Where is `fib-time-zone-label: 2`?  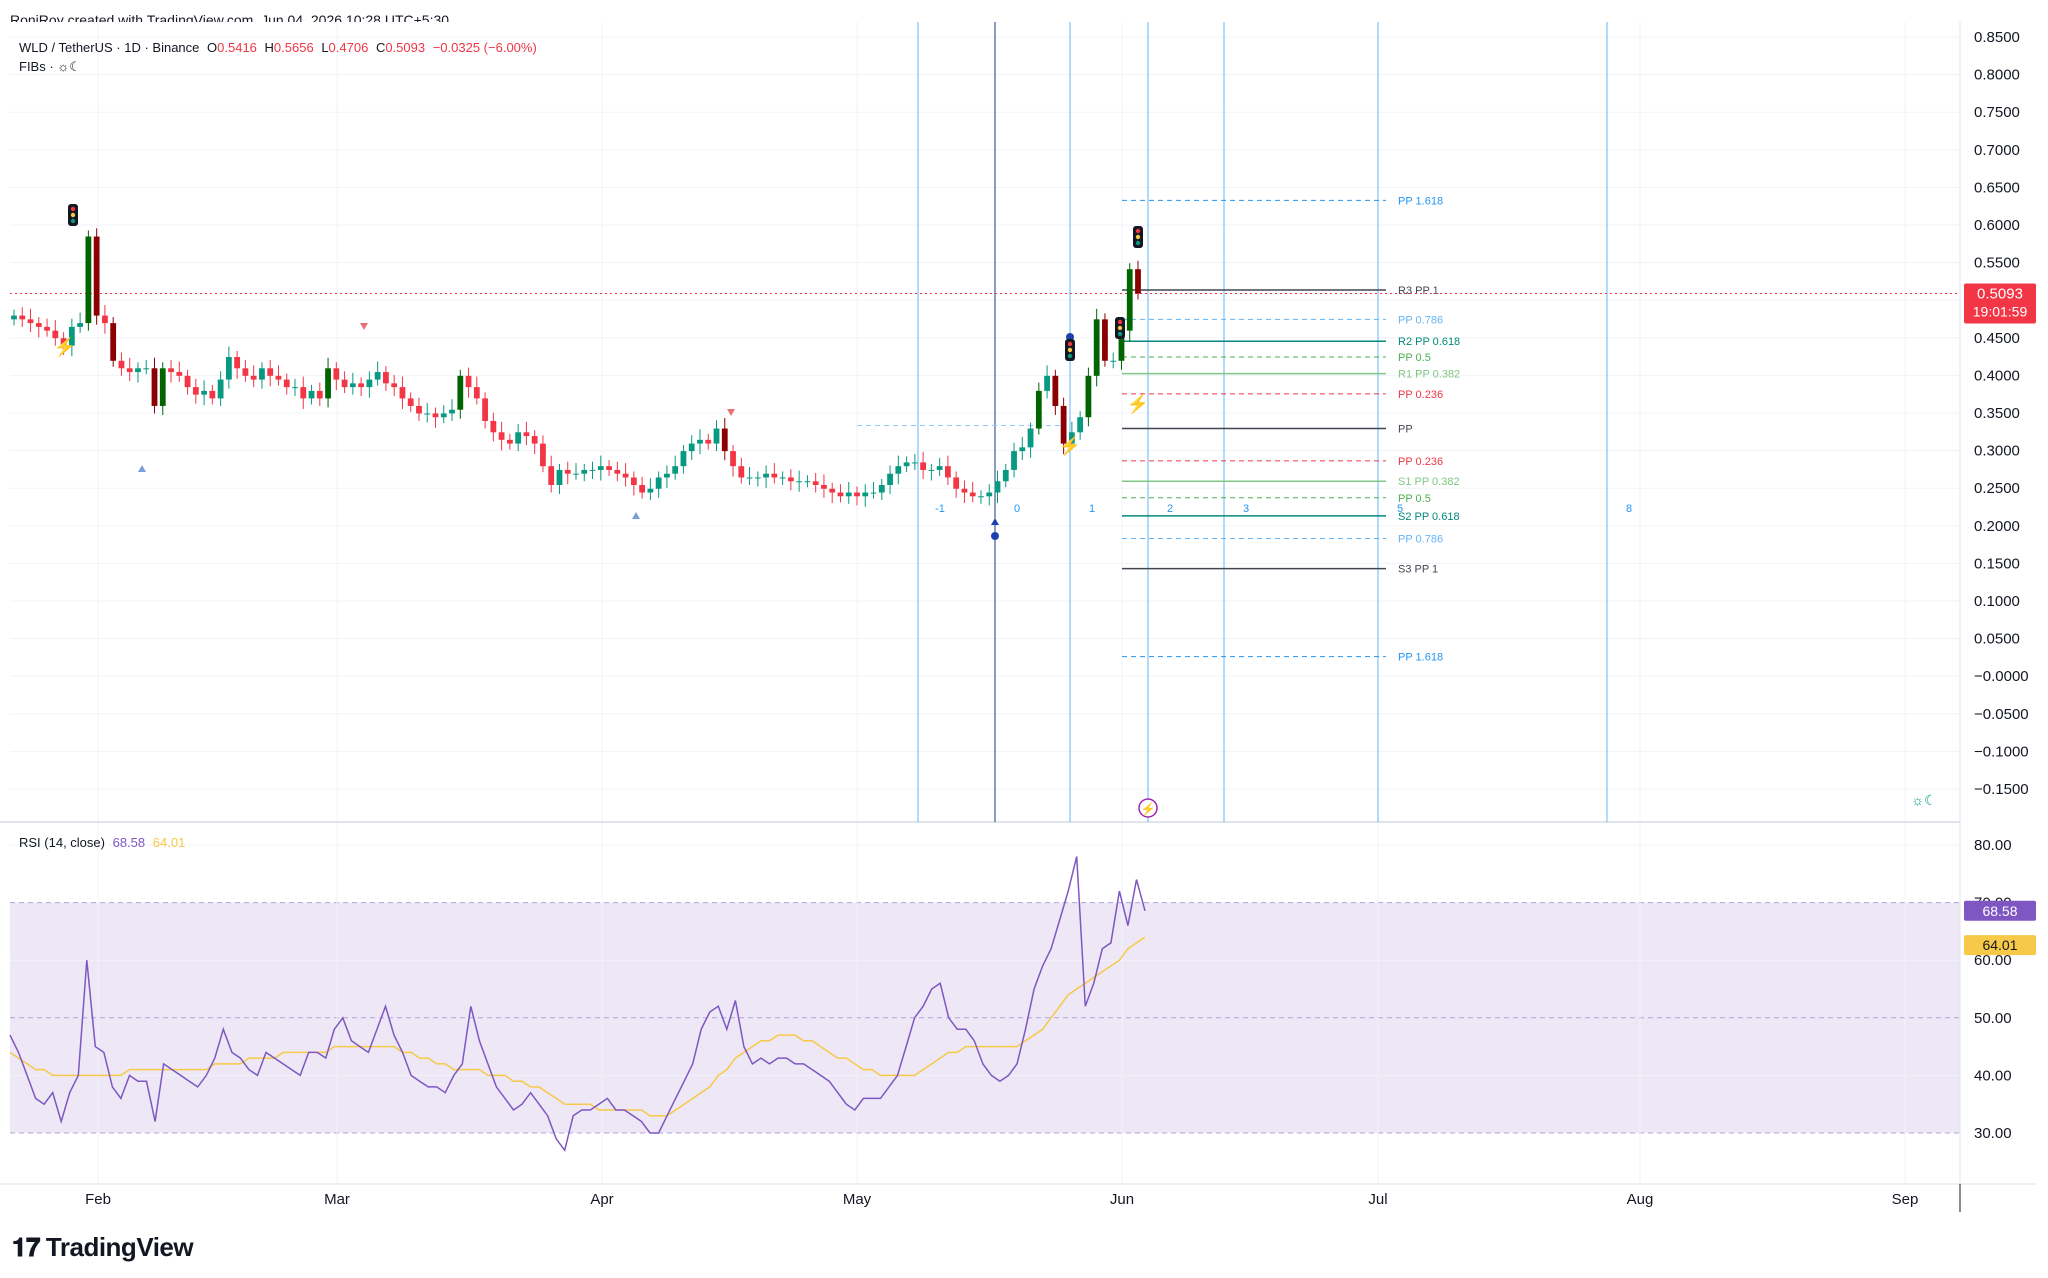
fib-time-zone-label: 2 is located at coordinates (1170, 509).